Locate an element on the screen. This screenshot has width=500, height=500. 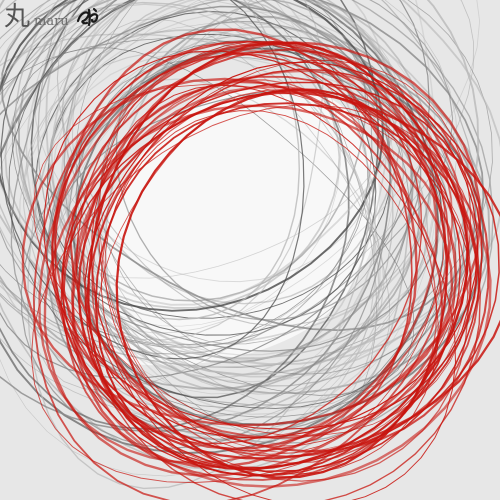
caption-romaji: maru is located at coordinates (51, 21).